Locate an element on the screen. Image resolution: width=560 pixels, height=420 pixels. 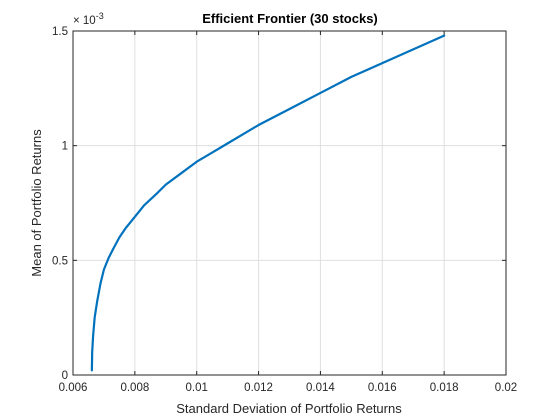
x-tick-label: 0.012 is located at coordinates (258, 388).